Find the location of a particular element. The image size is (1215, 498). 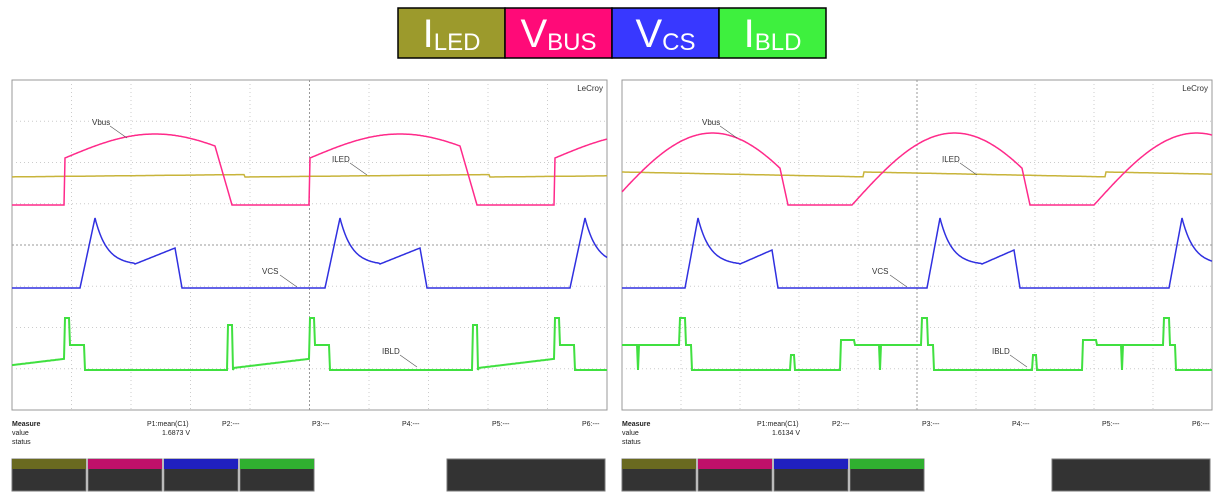

legend-label: VBUS is located at coordinates (558, 34).